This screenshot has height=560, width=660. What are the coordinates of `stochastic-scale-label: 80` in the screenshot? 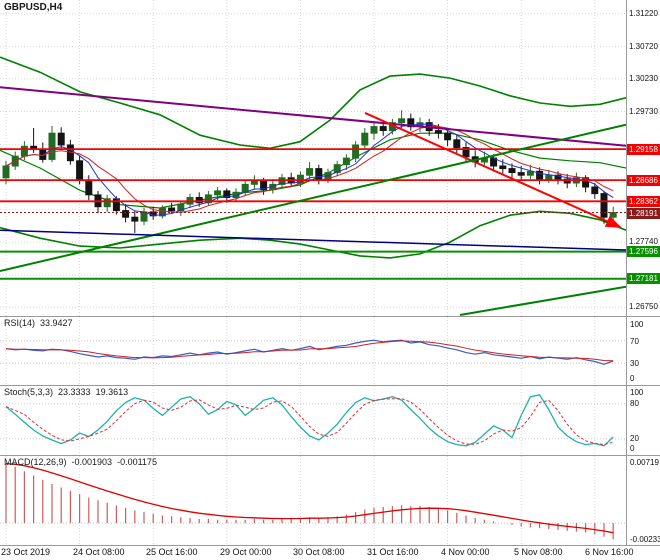 It's located at (634, 403).